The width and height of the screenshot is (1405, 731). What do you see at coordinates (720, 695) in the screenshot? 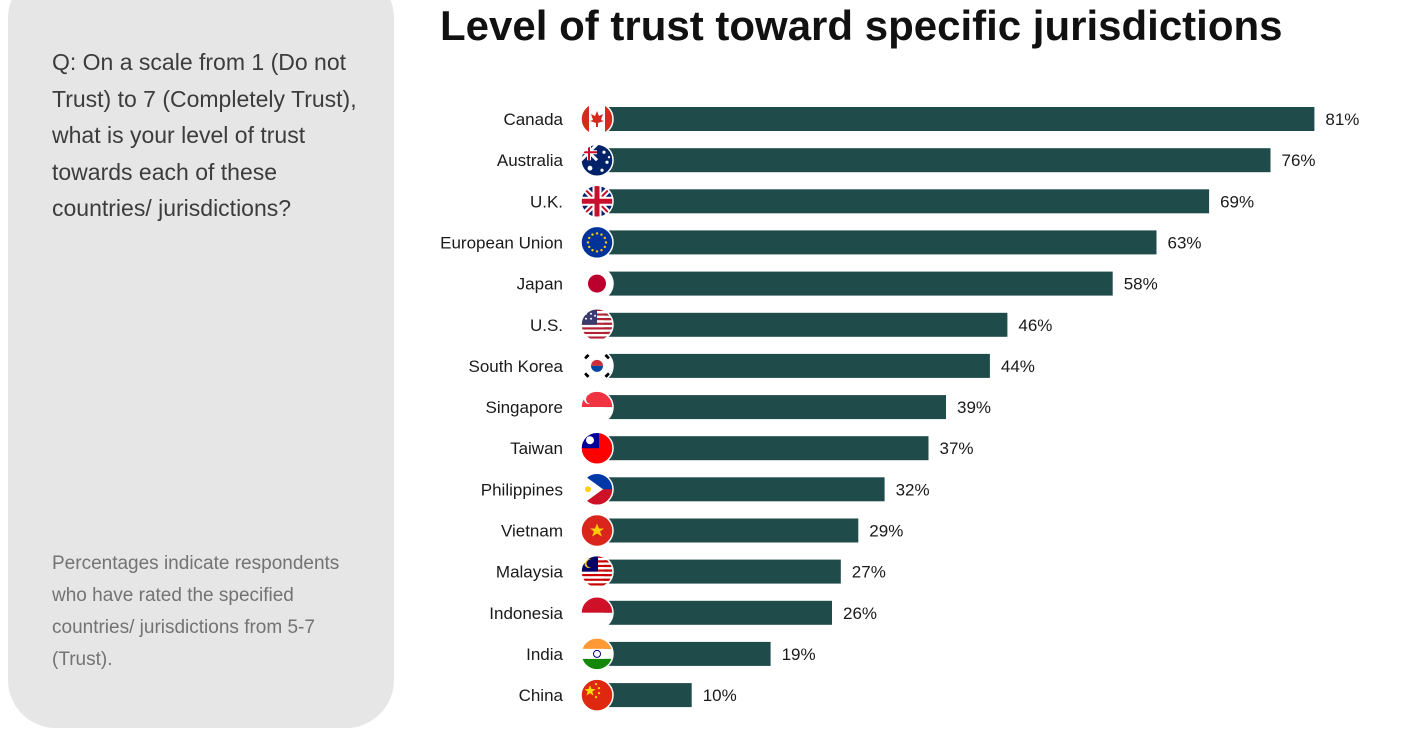
I see `value-label: 10%` at bounding box center [720, 695].